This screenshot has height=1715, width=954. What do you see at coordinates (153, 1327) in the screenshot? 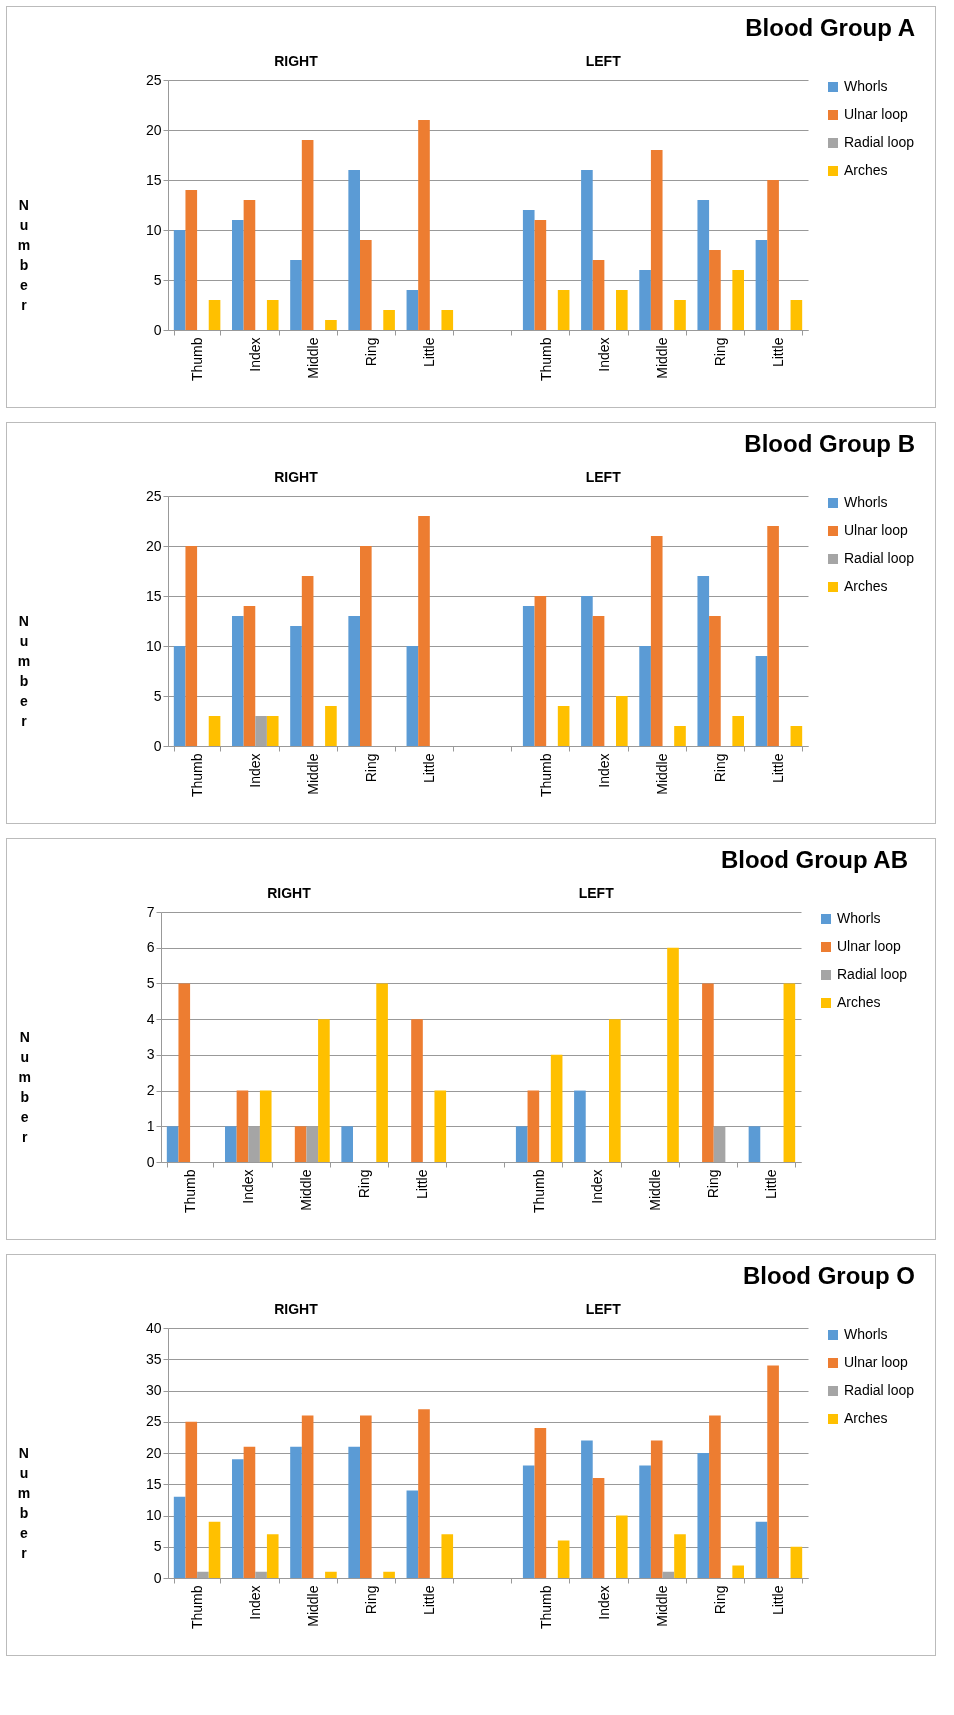
I see `y-tick-label: 40` at bounding box center [153, 1327].